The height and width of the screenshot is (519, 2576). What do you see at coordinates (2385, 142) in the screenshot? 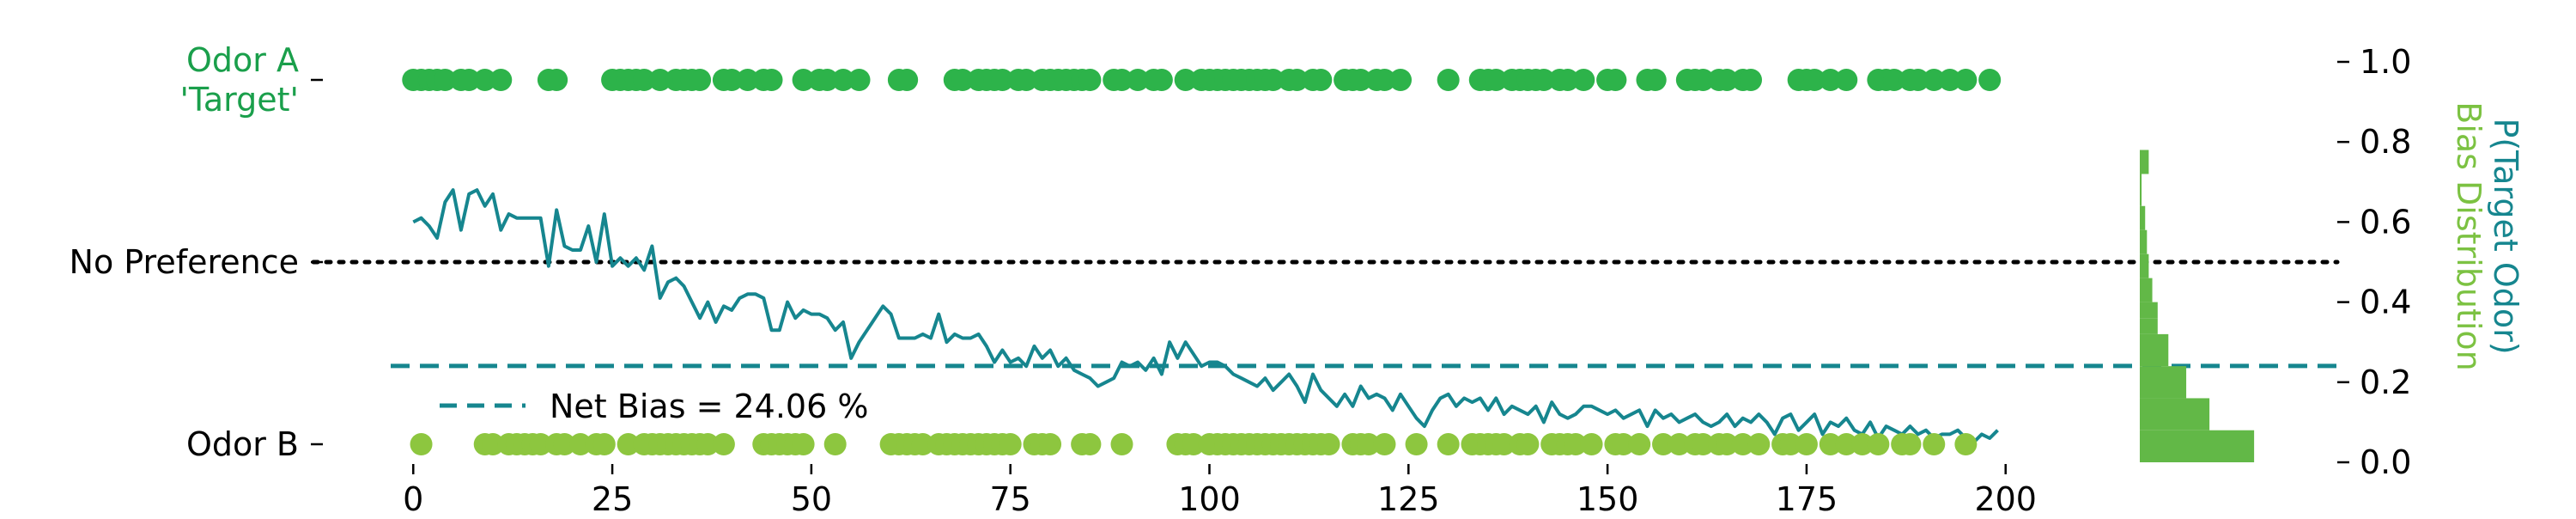
I see `y-tick-label: 0.8` at bounding box center [2385, 142].